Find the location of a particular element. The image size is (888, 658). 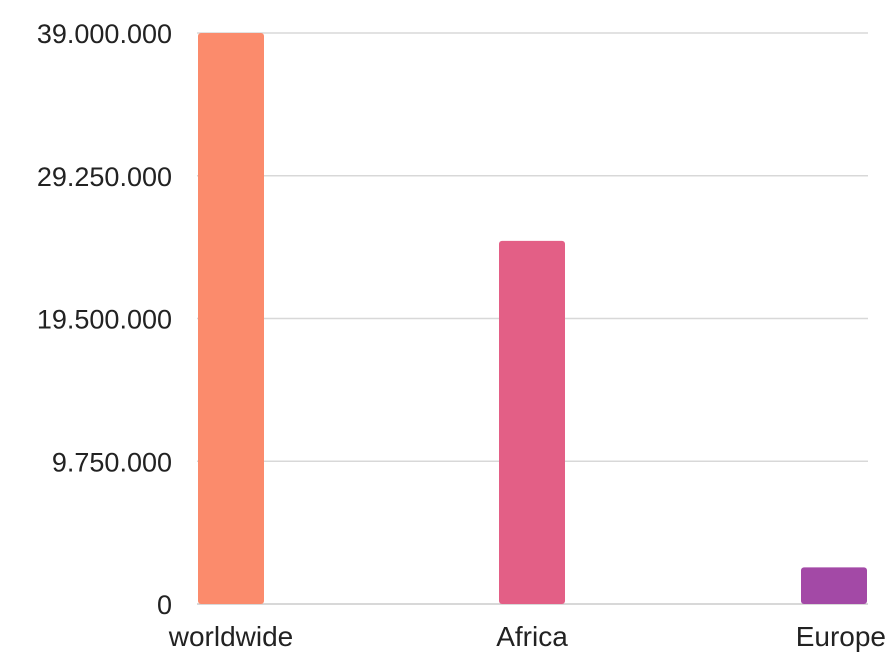

bar-worldwide is located at coordinates (231, 318).